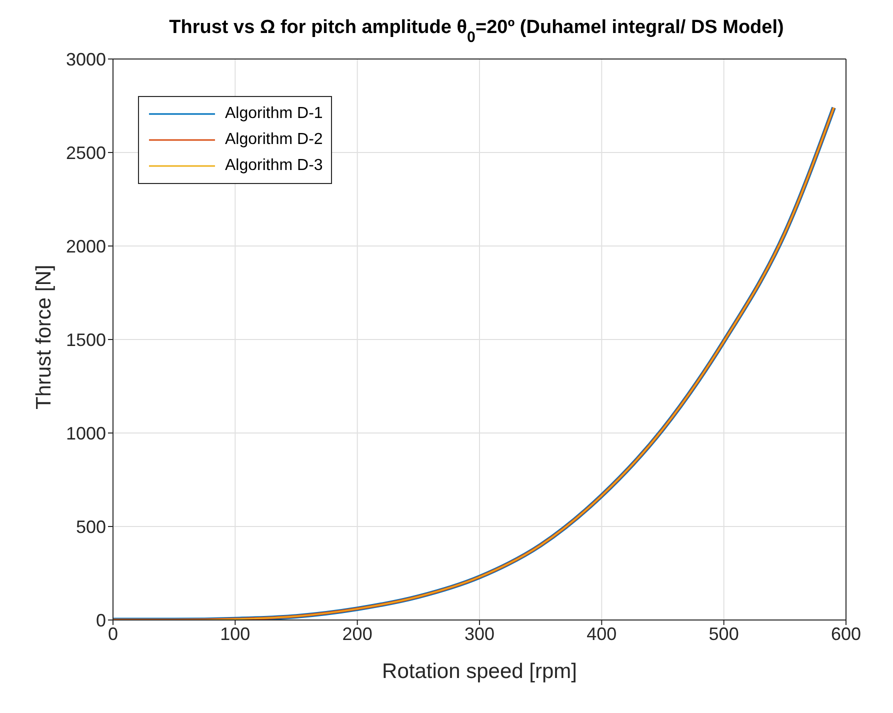 The height and width of the screenshot is (713, 893). Describe the element at coordinates (723, 634) in the screenshot. I see `x-tick-label: 500` at that location.